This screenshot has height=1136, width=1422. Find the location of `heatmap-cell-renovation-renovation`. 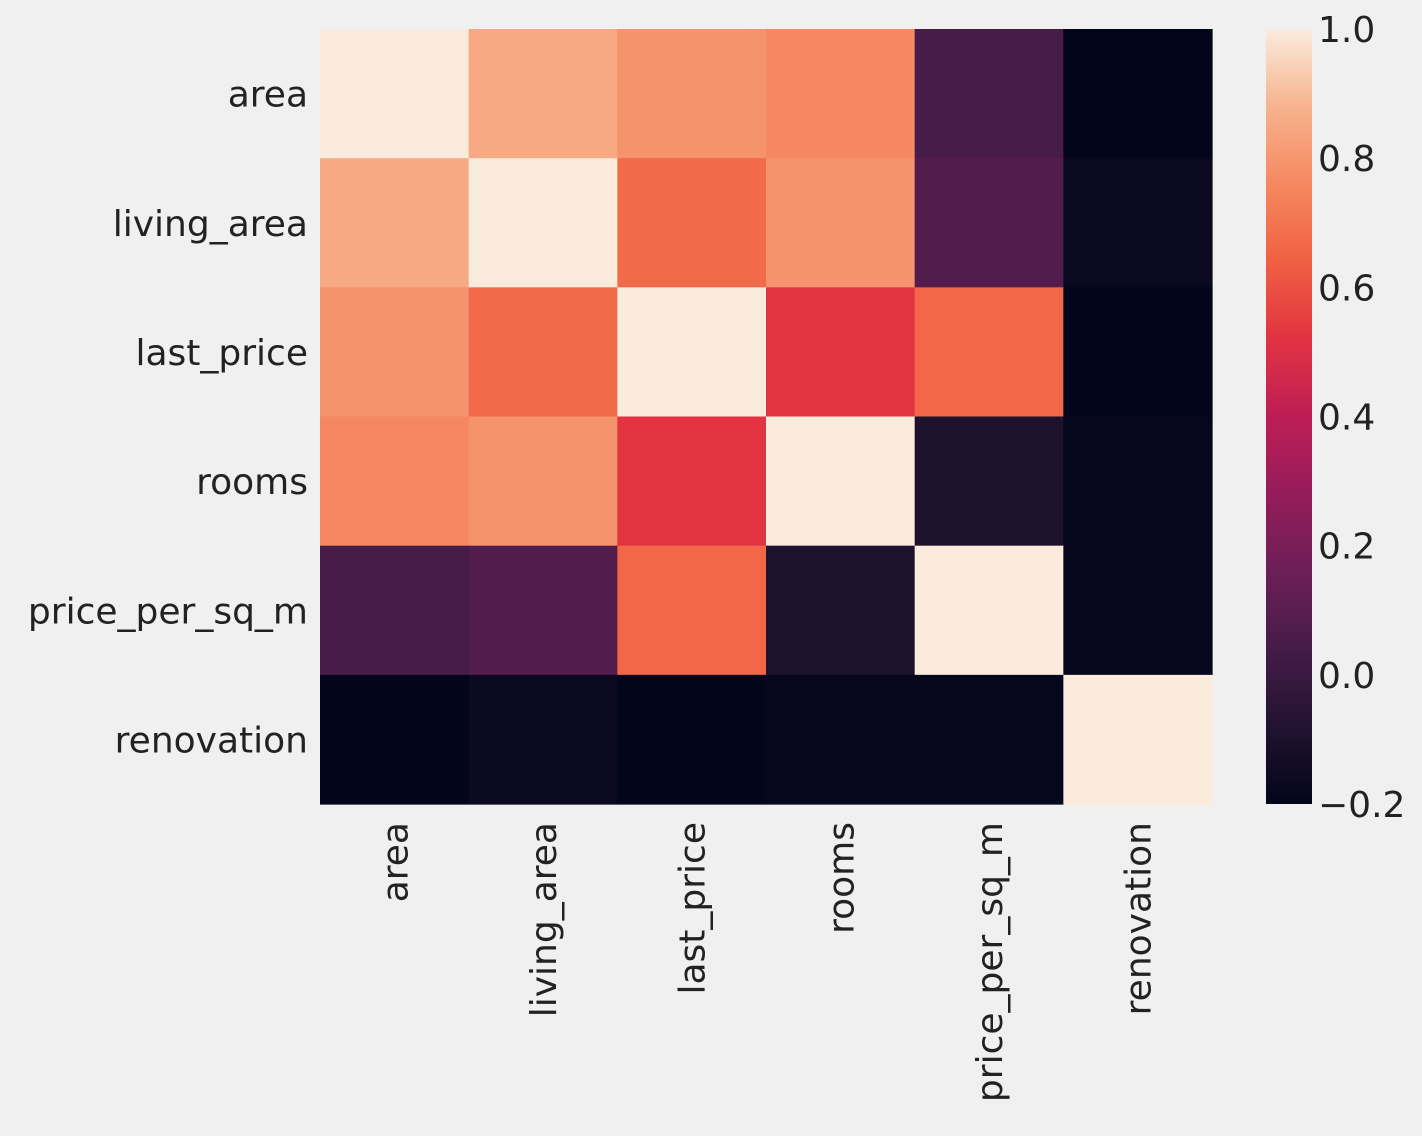

heatmap-cell-renovation-renovation is located at coordinates (1138, 739).